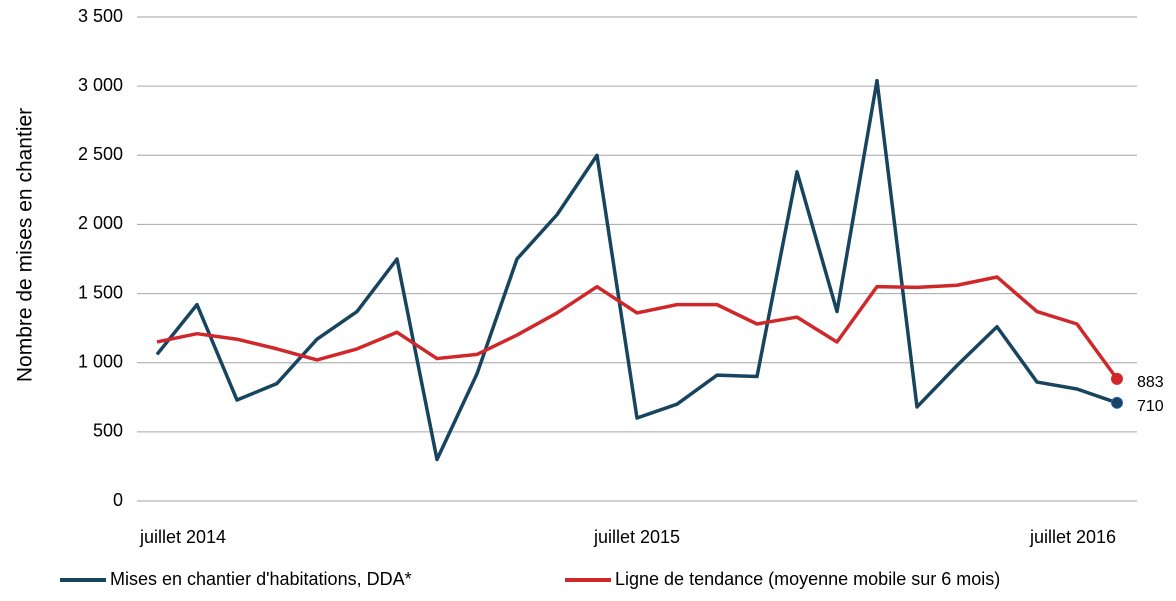 The image size is (1176, 601). I want to click on y-tick-label: 2 000, so click(100, 223).